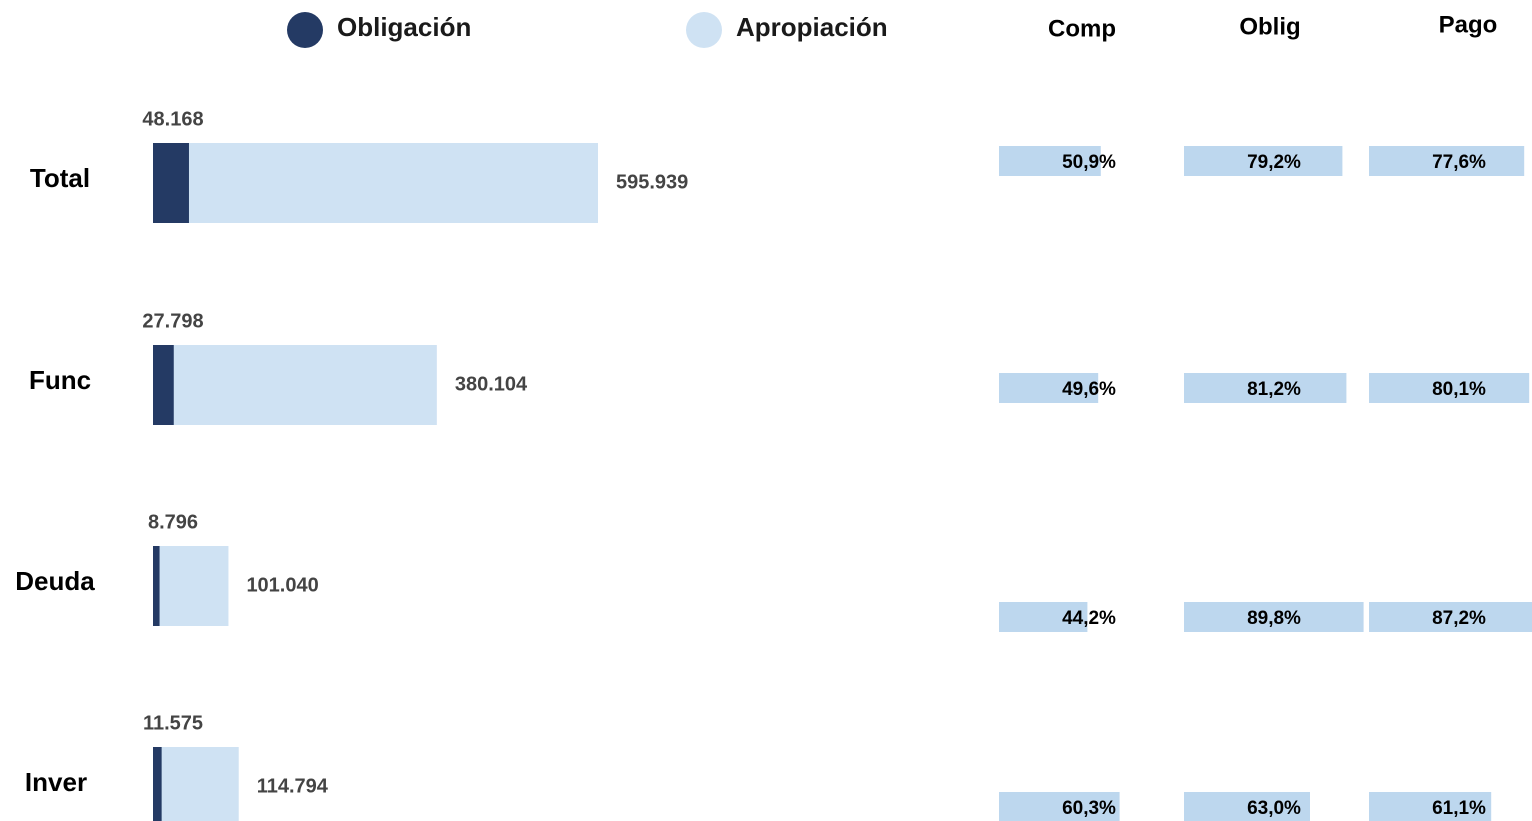 The image size is (1532, 821). What do you see at coordinates (1274, 808) in the screenshot?
I see `percent-label: 63,0%` at bounding box center [1274, 808].